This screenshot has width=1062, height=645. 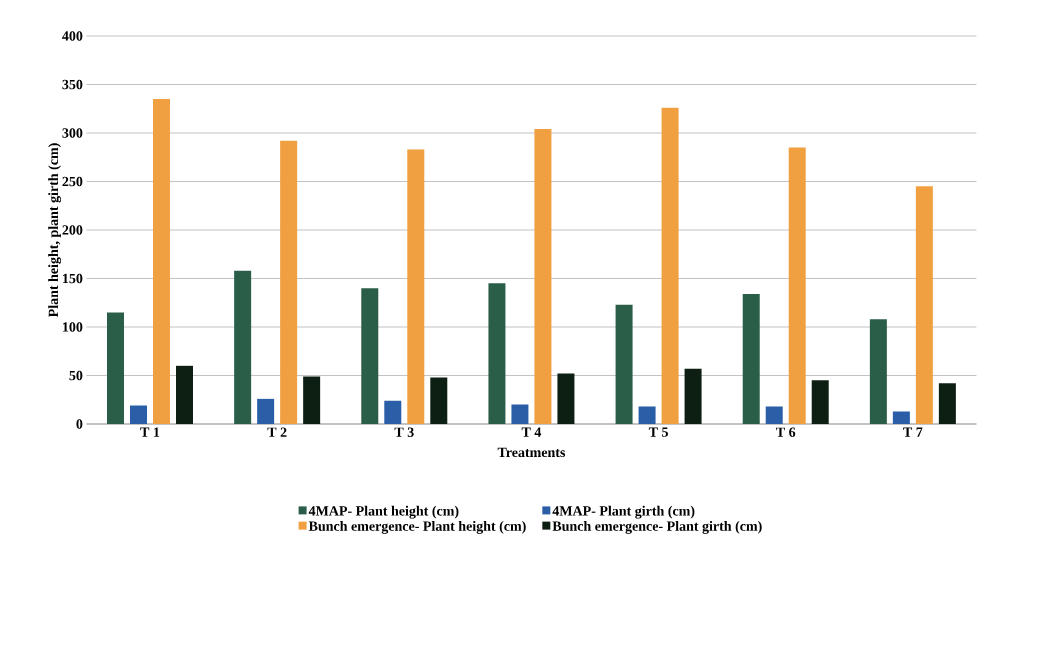 I want to click on y-axis-title: Plant height, plant girth (cm), so click(x=55, y=230).